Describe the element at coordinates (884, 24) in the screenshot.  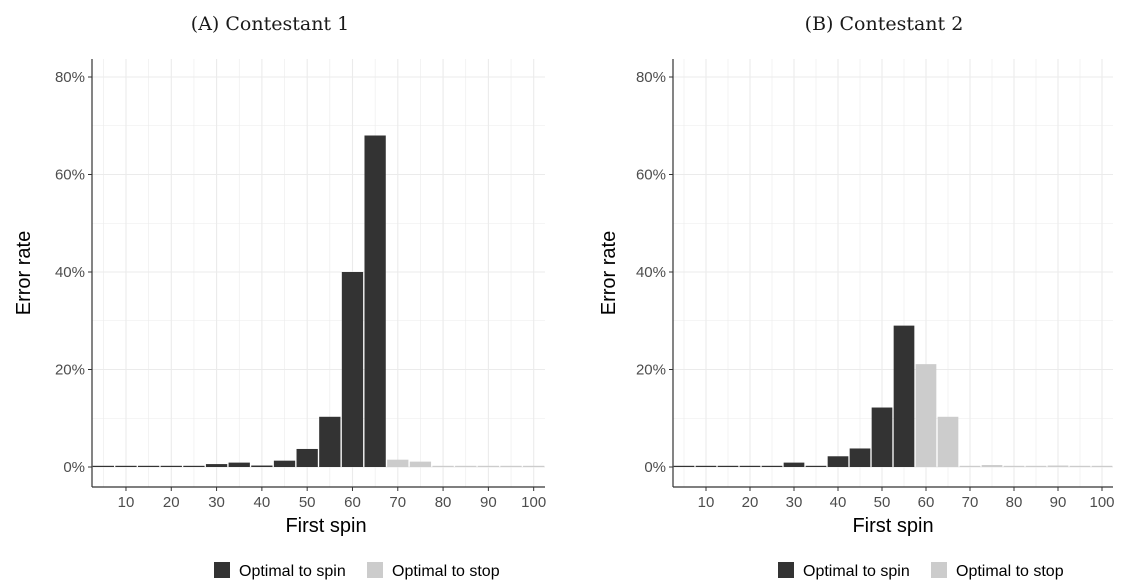
I see `chart-title: (B) Contestant 2` at that location.